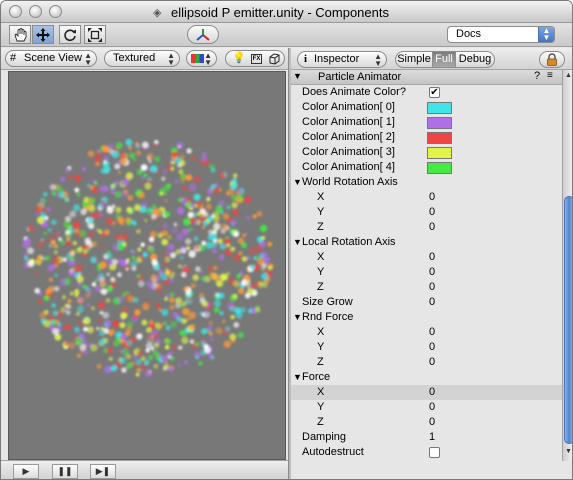 The height and width of the screenshot is (480, 573). What do you see at coordinates (201, 58) in the screenshot?
I see `color-swatch-popup: ▲ ▼` at bounding box center [201, 58].